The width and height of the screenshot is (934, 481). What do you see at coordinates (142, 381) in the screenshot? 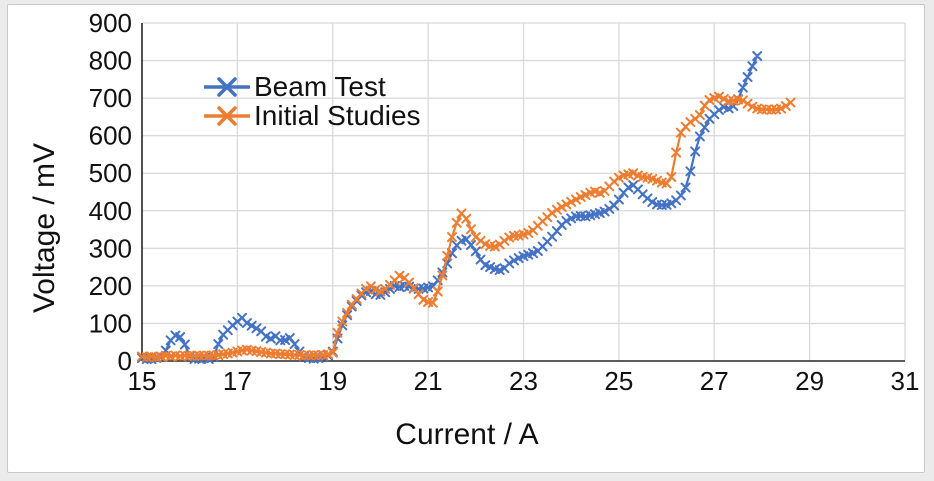
I see `svg-text: 15` at bounding box center [142, 381].